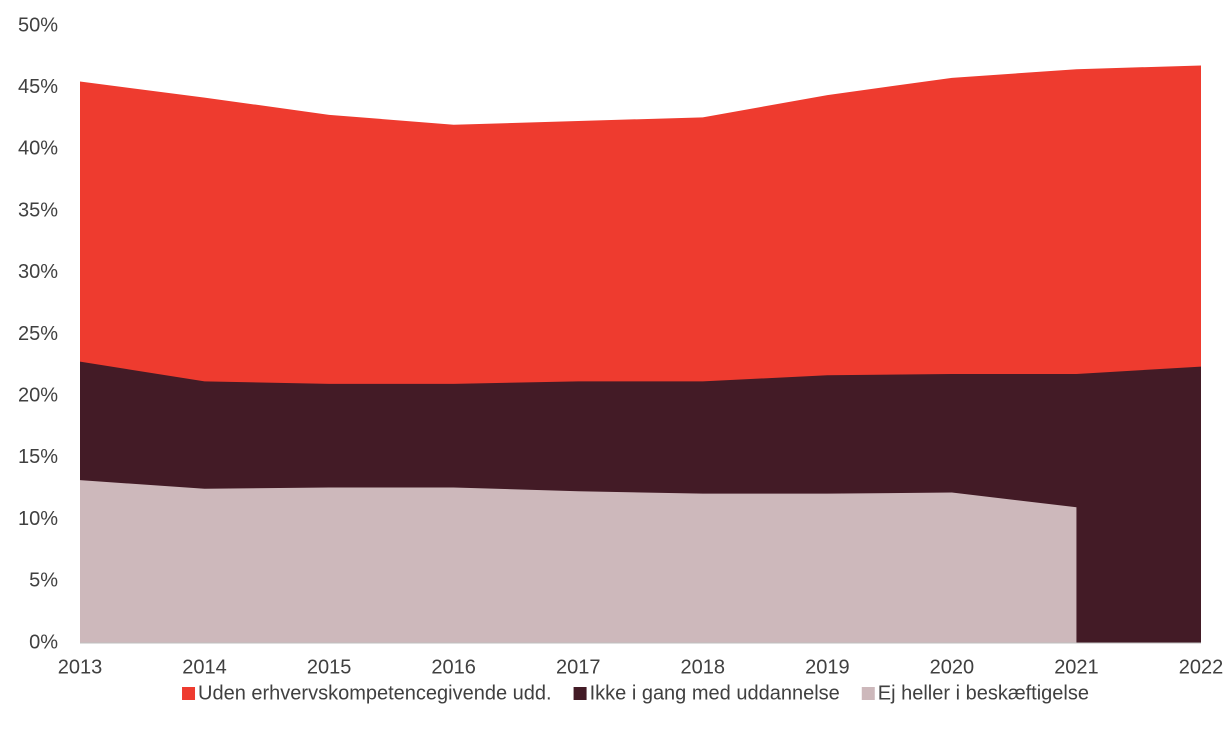  What do you see at coordinates (43, 642) in the screenshot?
I see `y-tick-label: 0%` at bounding box center [43, 642].